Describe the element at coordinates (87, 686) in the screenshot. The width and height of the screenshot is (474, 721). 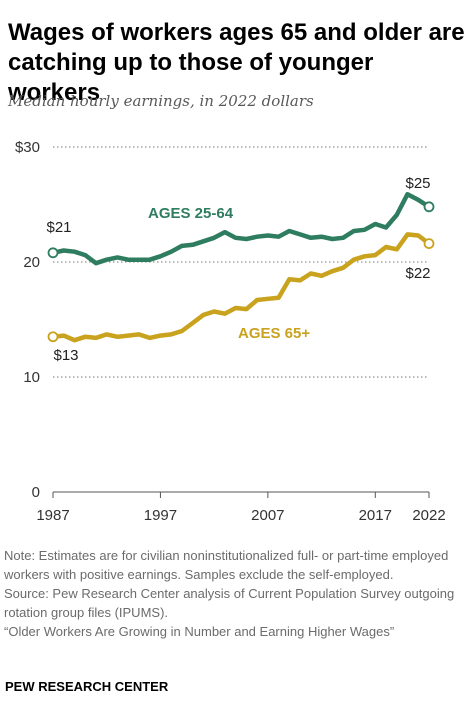
I see `brand-logo-text: PEW RESEARCH CENTER` at that location.